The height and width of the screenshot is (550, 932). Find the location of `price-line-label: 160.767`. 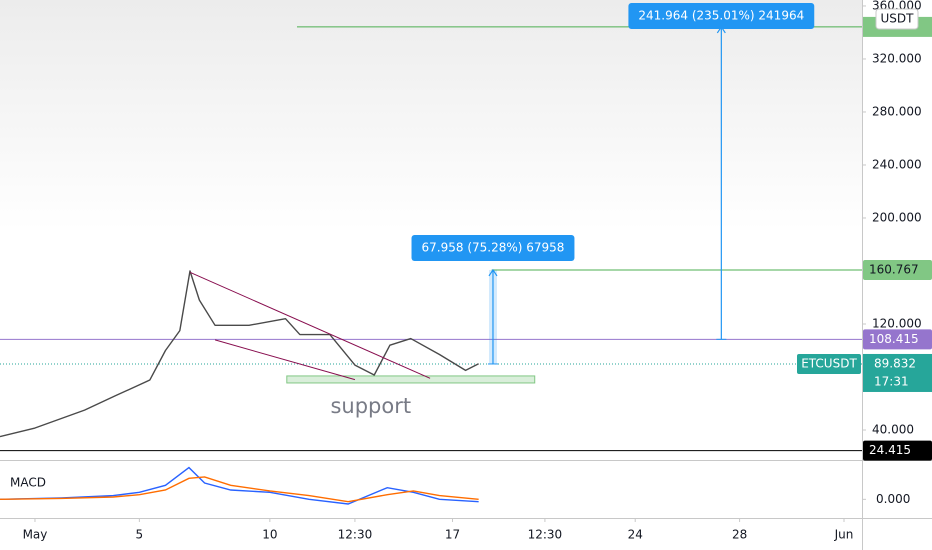

price-line-label: 160.767 is located at coordinates (894, 269).